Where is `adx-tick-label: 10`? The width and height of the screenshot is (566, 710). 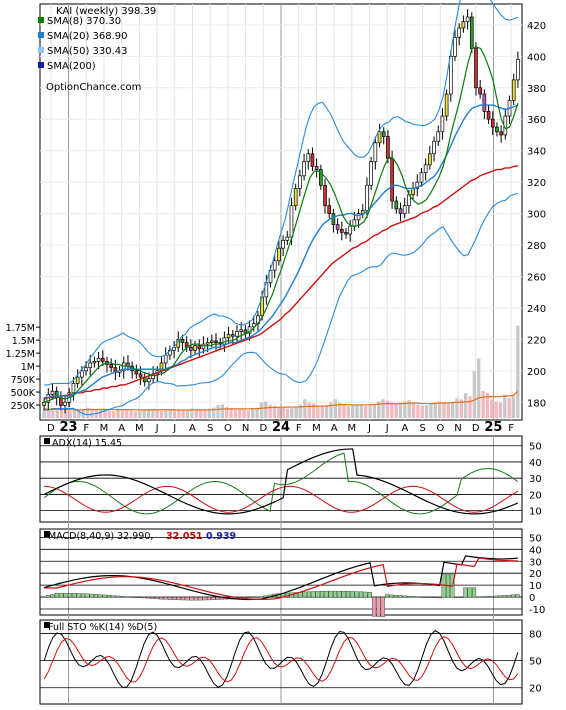
adx-tick-label: 10 is located at coordinates (535, 512).